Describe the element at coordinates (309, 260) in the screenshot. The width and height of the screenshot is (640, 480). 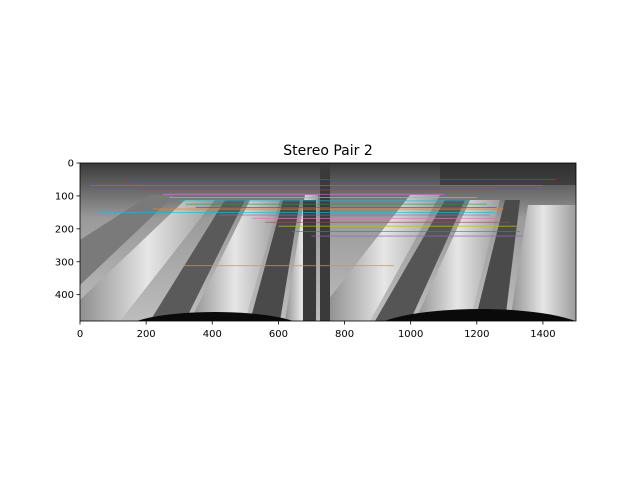
I see `left-view-rail` at that location.